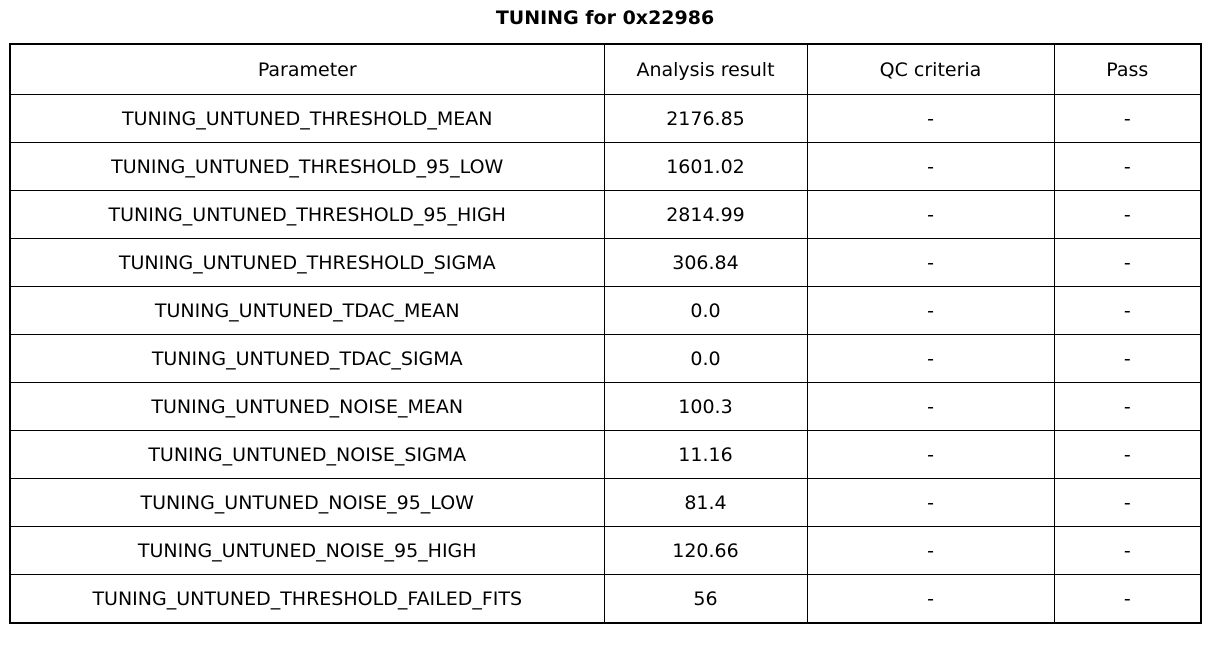  Describe the element at coordinates (705, 214) in the screenshot. I see `table-cell-analysis-result: 2814.99` at that location.